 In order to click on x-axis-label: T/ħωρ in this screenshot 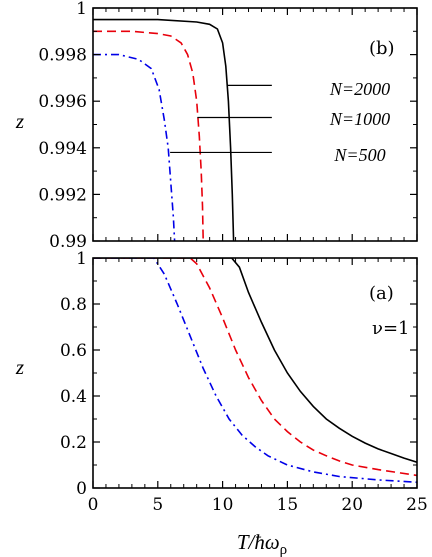, I will do `click(262, 543)`.